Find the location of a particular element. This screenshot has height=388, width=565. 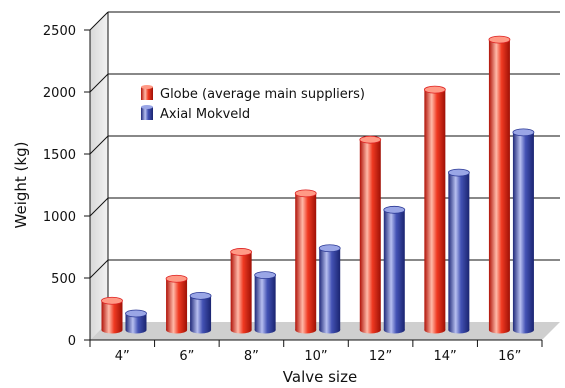

x-tick-label: 6” is located at coordinates (186, 356).